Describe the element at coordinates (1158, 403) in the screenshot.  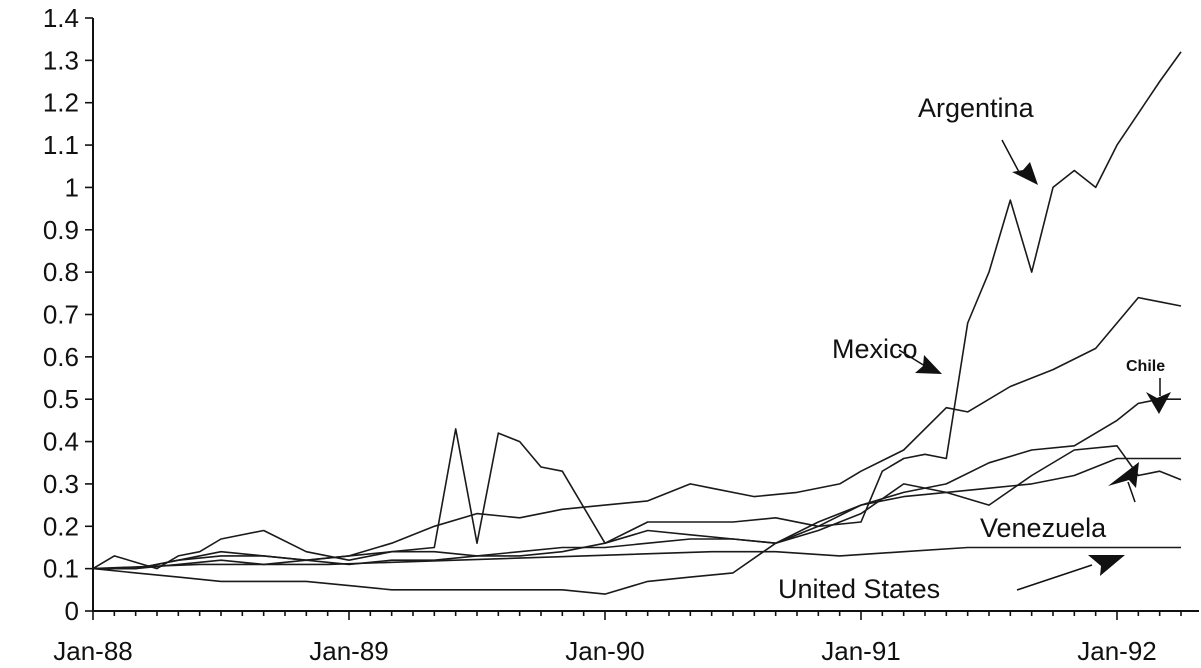
I see `chile-arrowhead` at that location.